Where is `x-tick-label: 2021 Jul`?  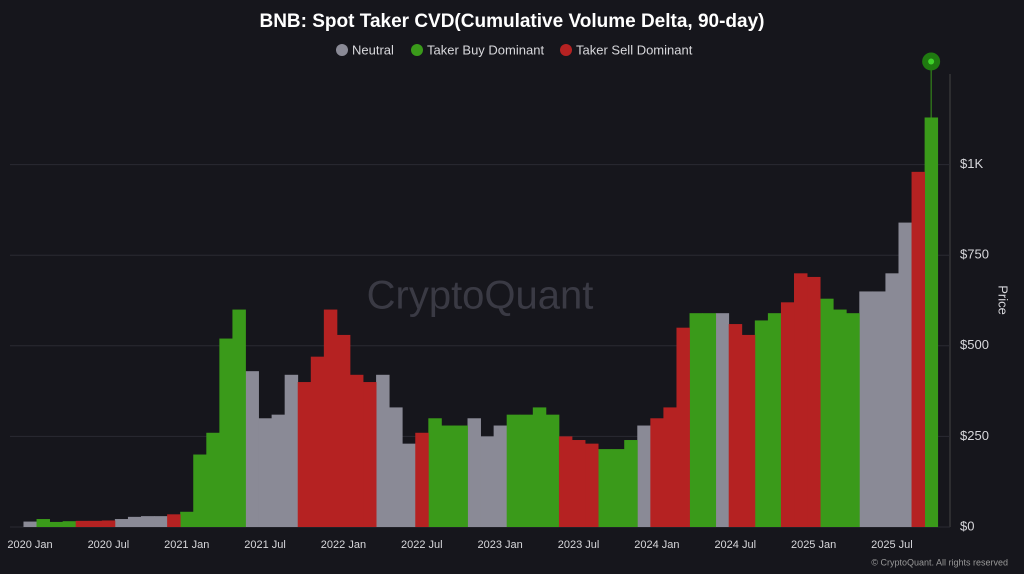 x-tick-label: 2021 Jul is located at coordinates (265, 545).